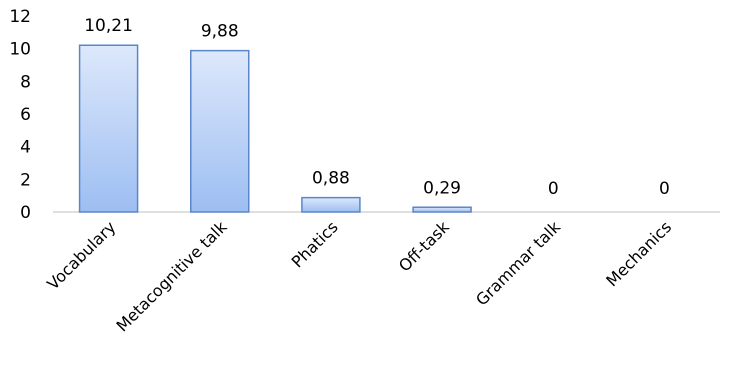  Describe the element at coordinates (424, 246) in the screenshot. I see `category-label: Off-task` at that location.